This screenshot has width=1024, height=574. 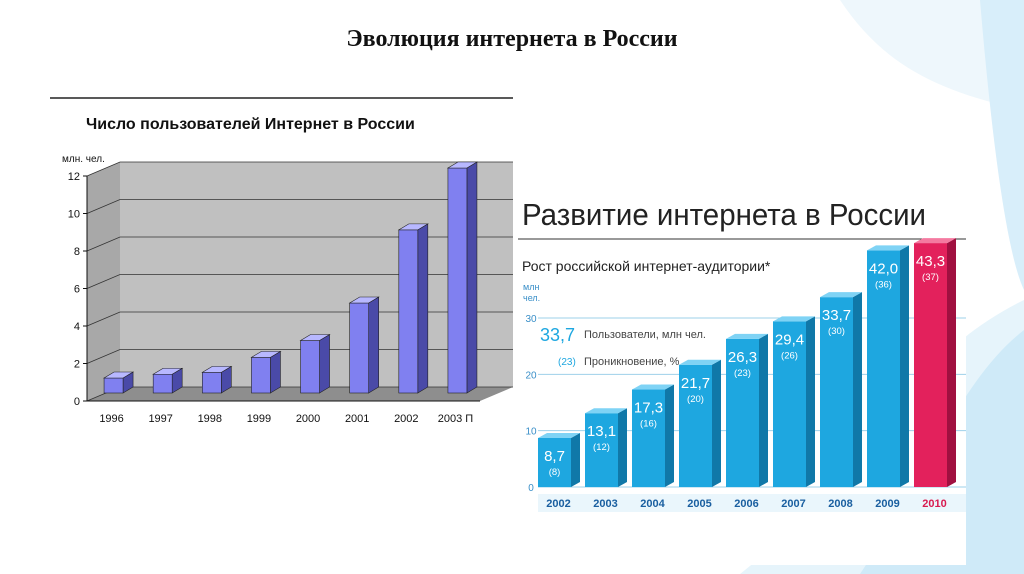 What do you see at coordinates (111, 419) in the screenshot?
I see `x-tick-label: 1996` at bounding box center [111, 419].